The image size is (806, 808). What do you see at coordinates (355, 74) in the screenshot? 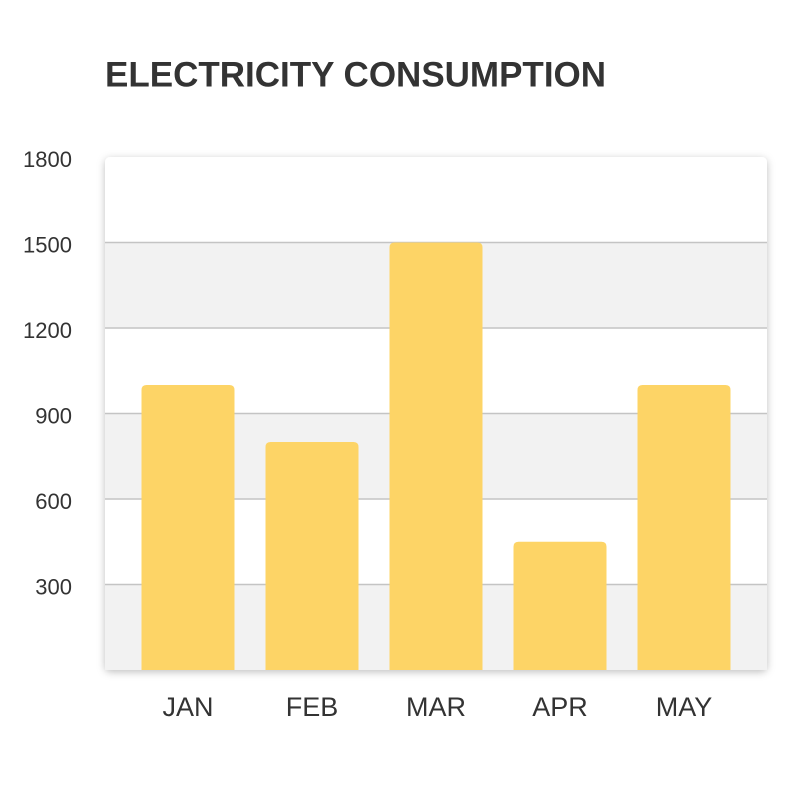
I see `chart-title: ELECTRICITY CONSUMPTION` at bounding box center [355, 74].